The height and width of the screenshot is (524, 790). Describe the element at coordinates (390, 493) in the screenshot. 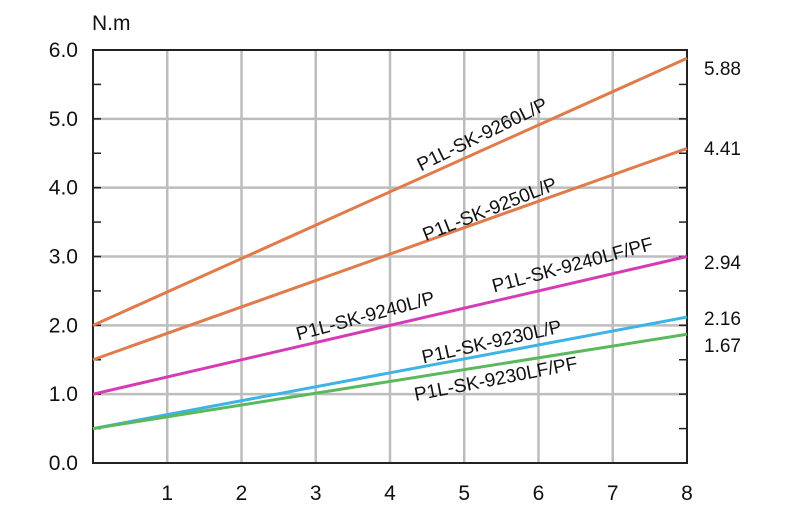

I see `x-tick-label: 4` at that location.